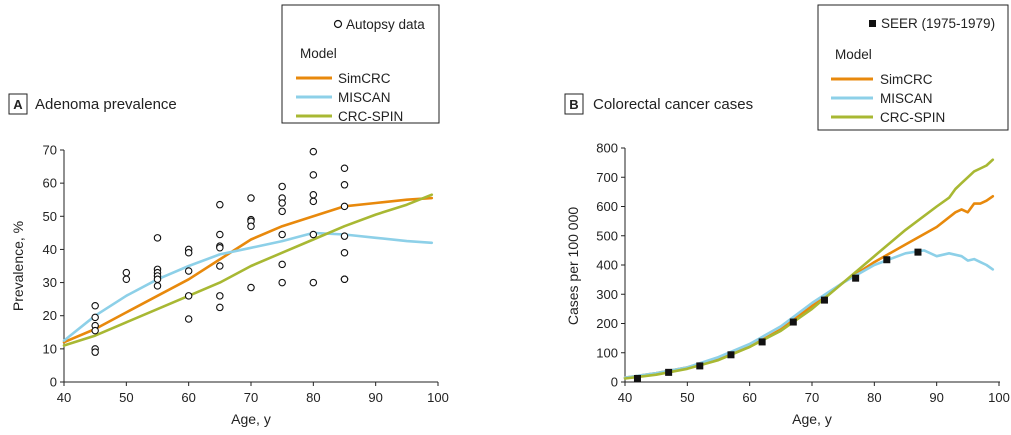  Describe the element at coordinates (364, 97) in the screenshot. I see `panel-a-legend-label-miscan: MISCAN` at that location.